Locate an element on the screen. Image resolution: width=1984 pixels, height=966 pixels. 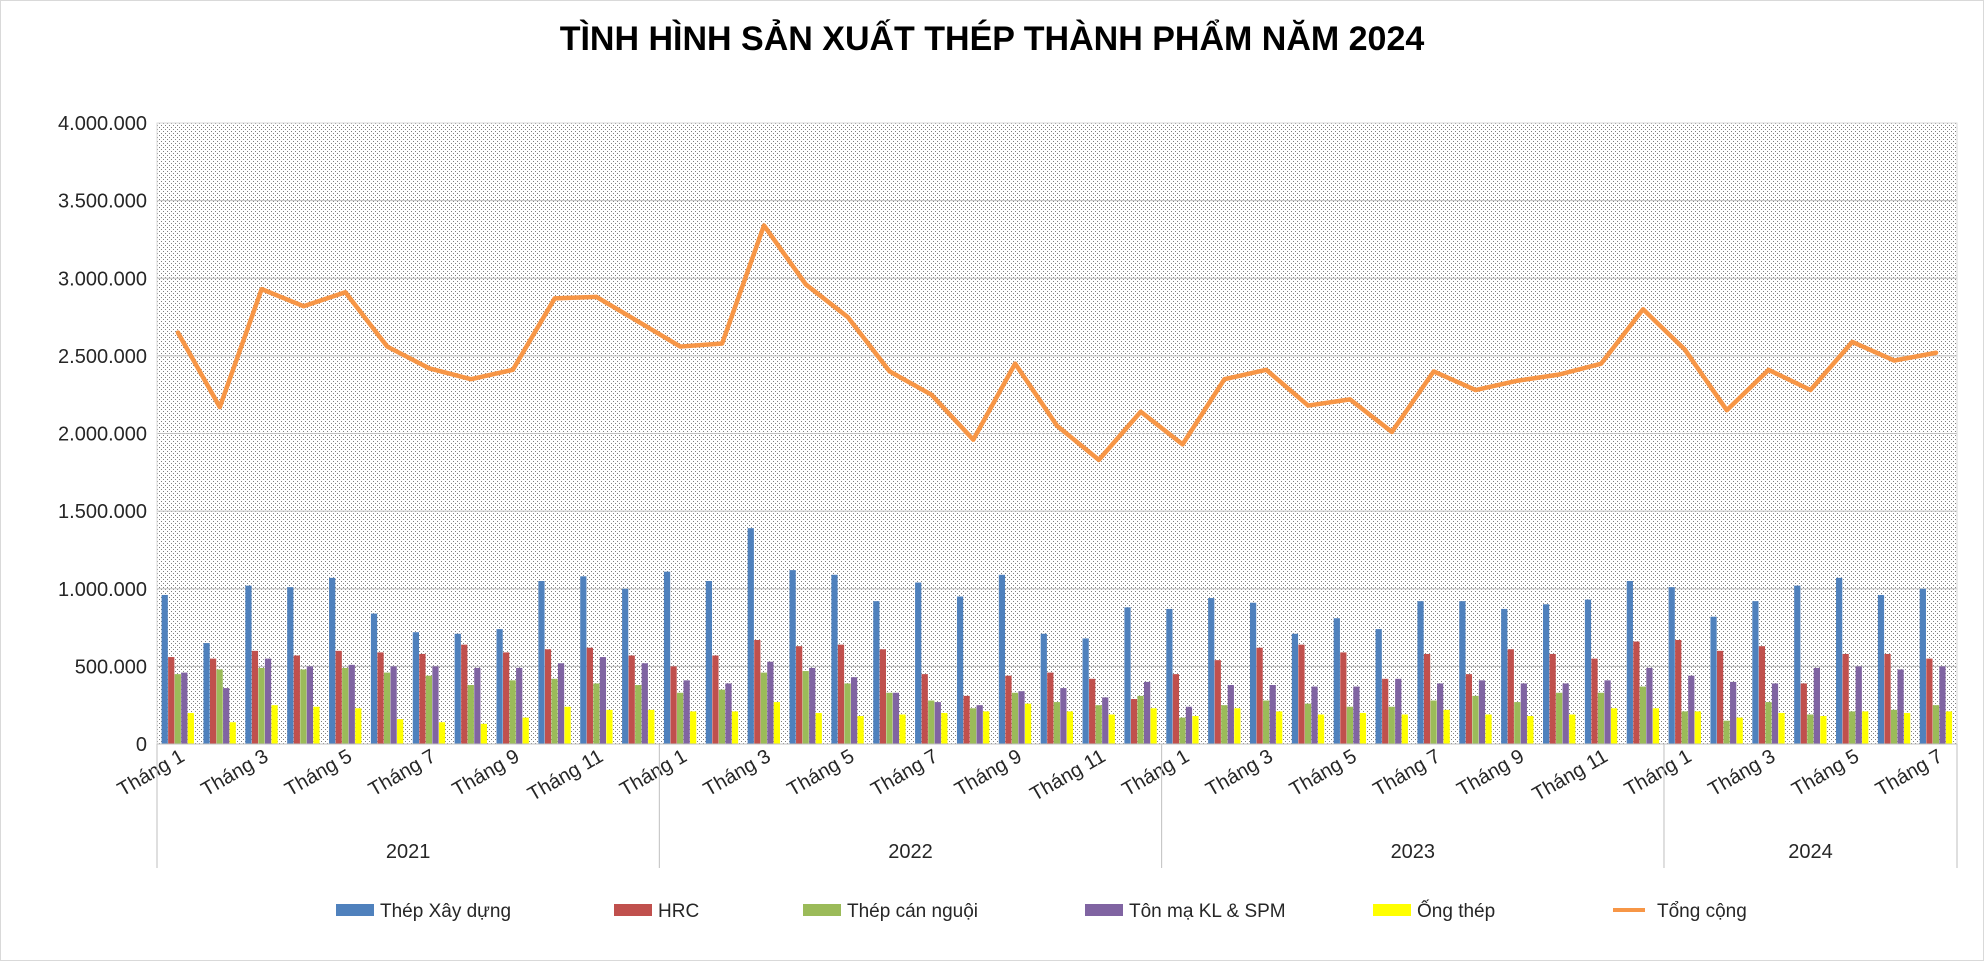
y-tick-label: 0 is located at coordinates (141, 745).